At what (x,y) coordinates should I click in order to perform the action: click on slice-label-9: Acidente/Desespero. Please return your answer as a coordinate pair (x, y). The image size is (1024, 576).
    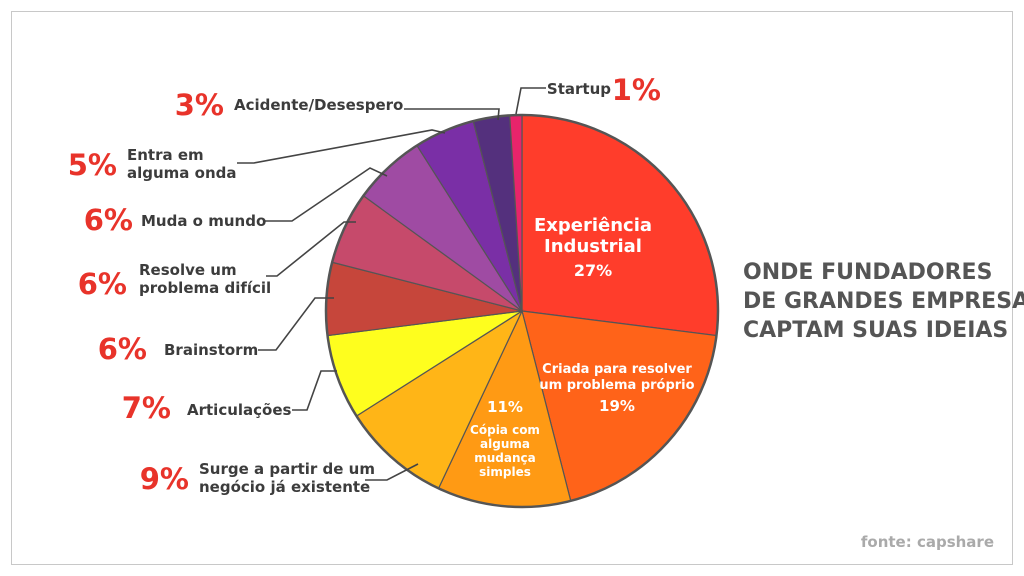
    Looking at the image, I should click on (318, 105).